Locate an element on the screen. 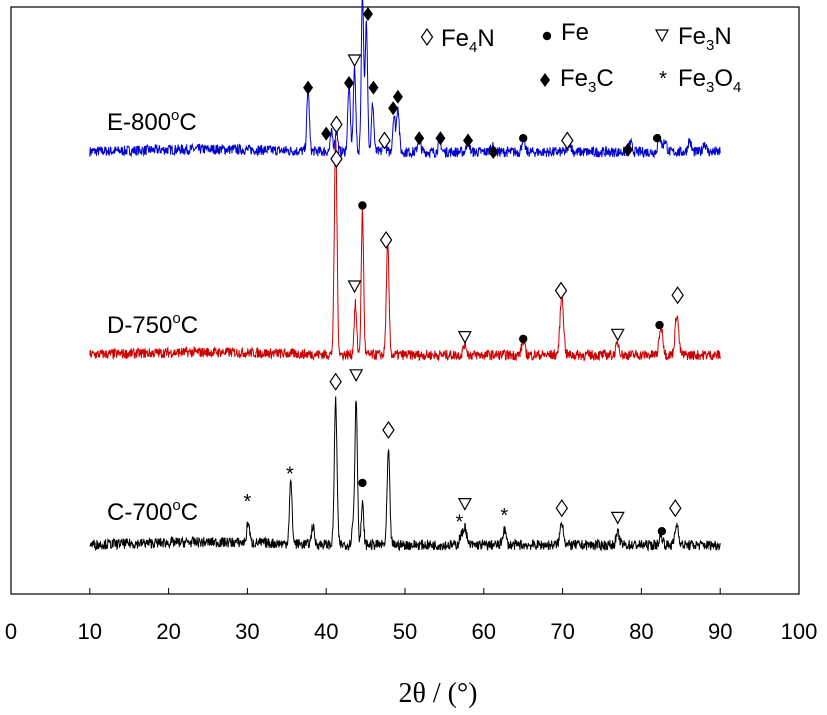  x-tick-label: 40 is located at coordinates (326, 631).